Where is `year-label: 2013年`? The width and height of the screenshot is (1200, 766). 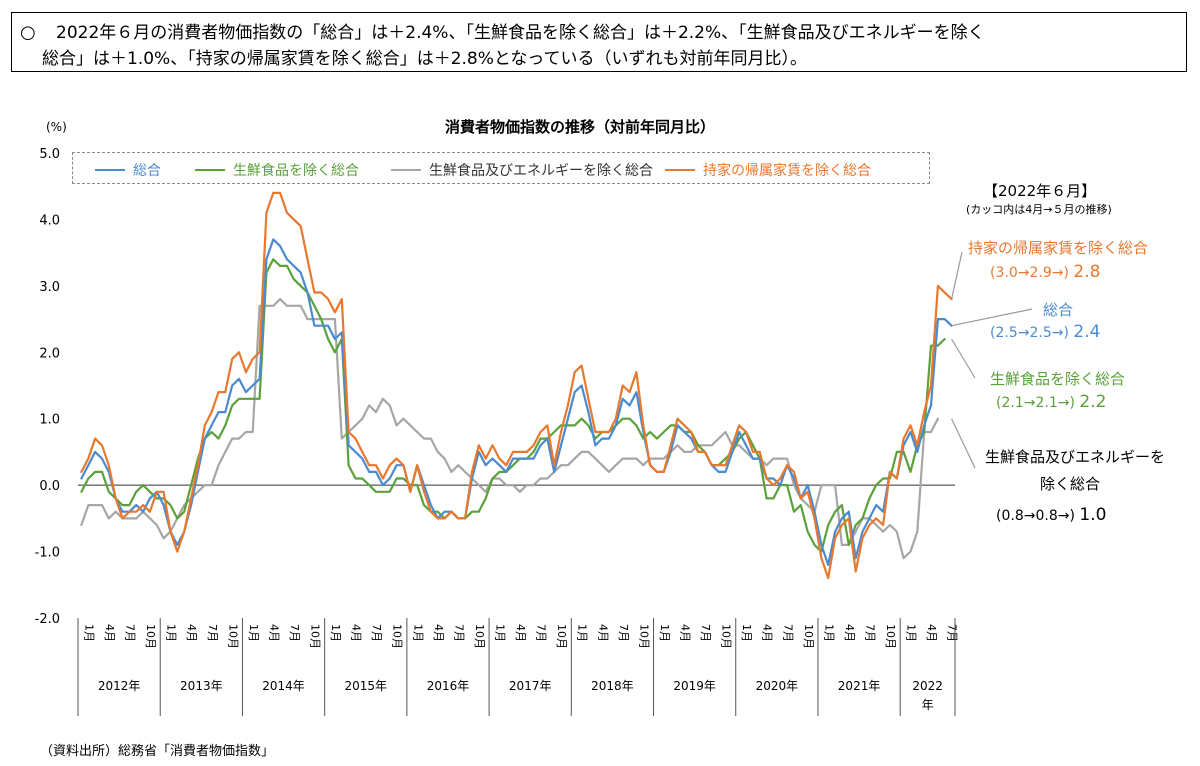
year-label: 2013年 is located at coordinates (201, 686).